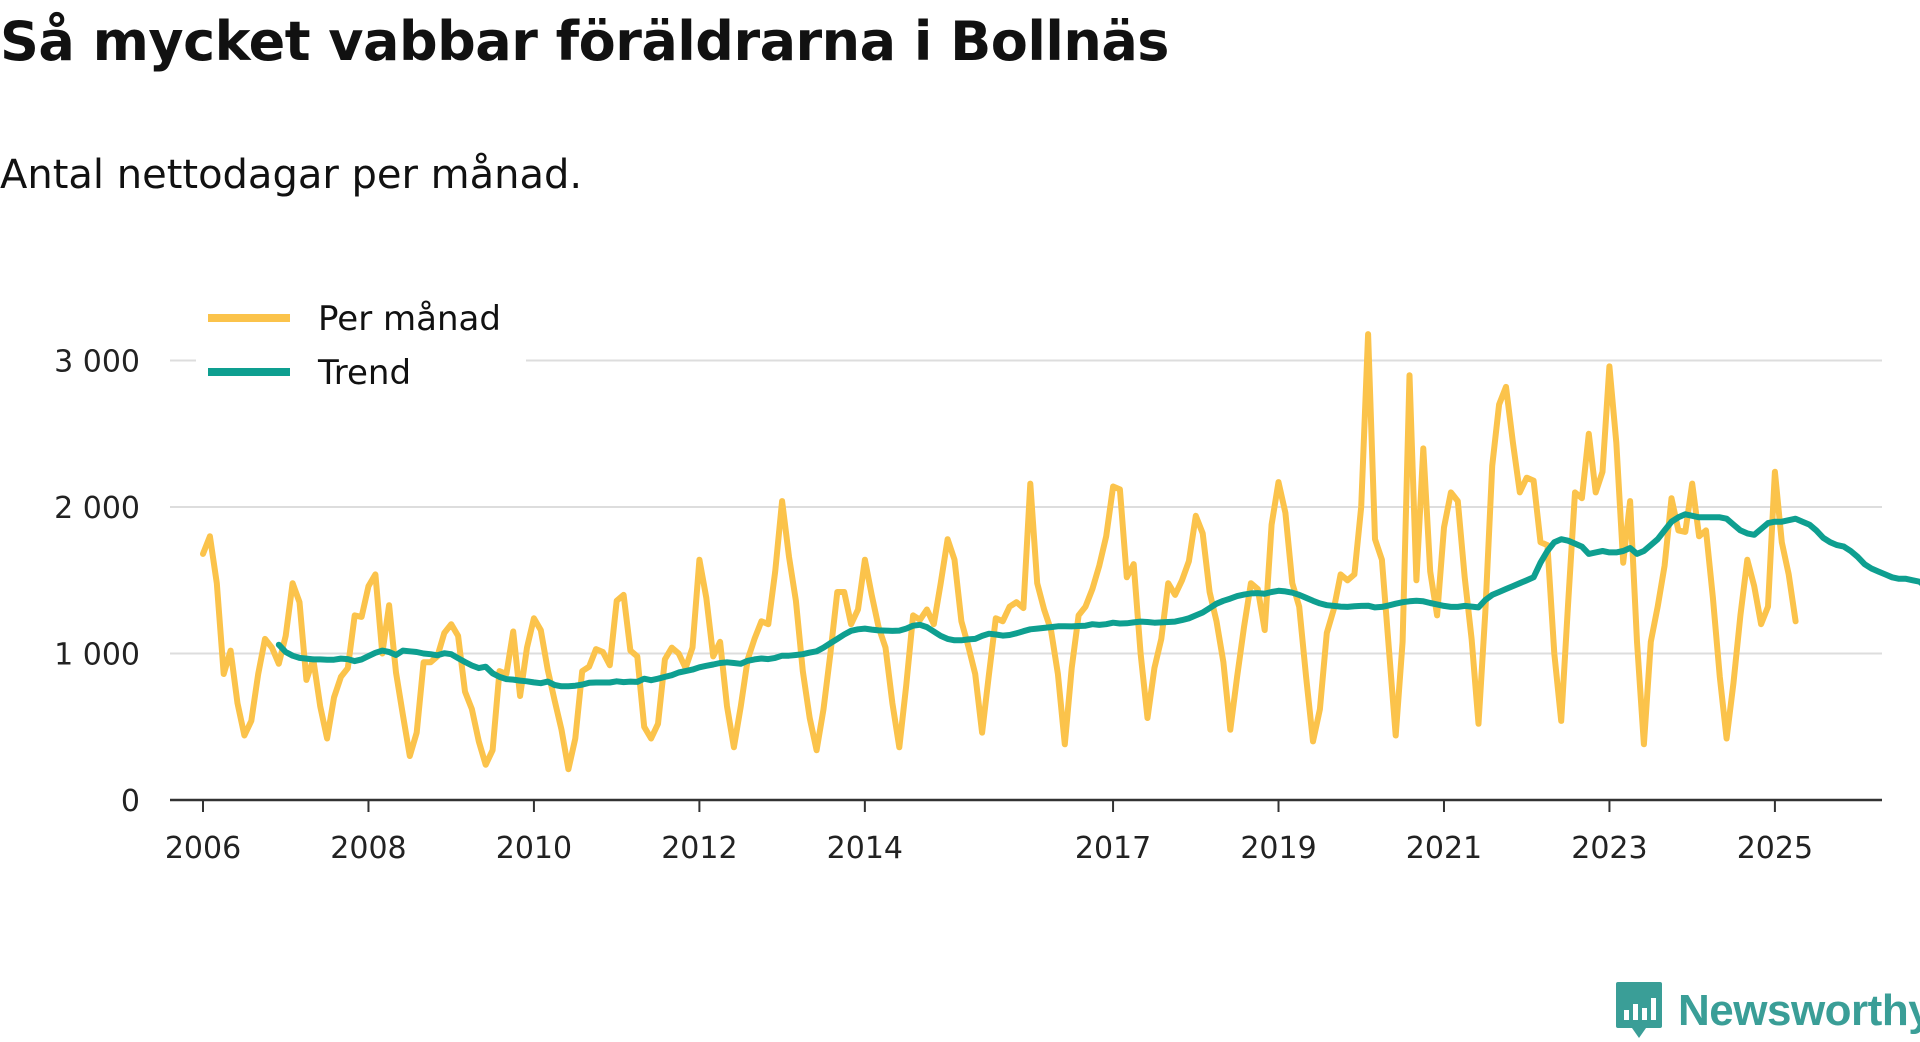 This screenshot has width=1920, height=1042. What do you see at coordinates (1444, 848) in the screenshot?
I see `x-tick-label-7: 2021` at bounding box center [1444, 848].